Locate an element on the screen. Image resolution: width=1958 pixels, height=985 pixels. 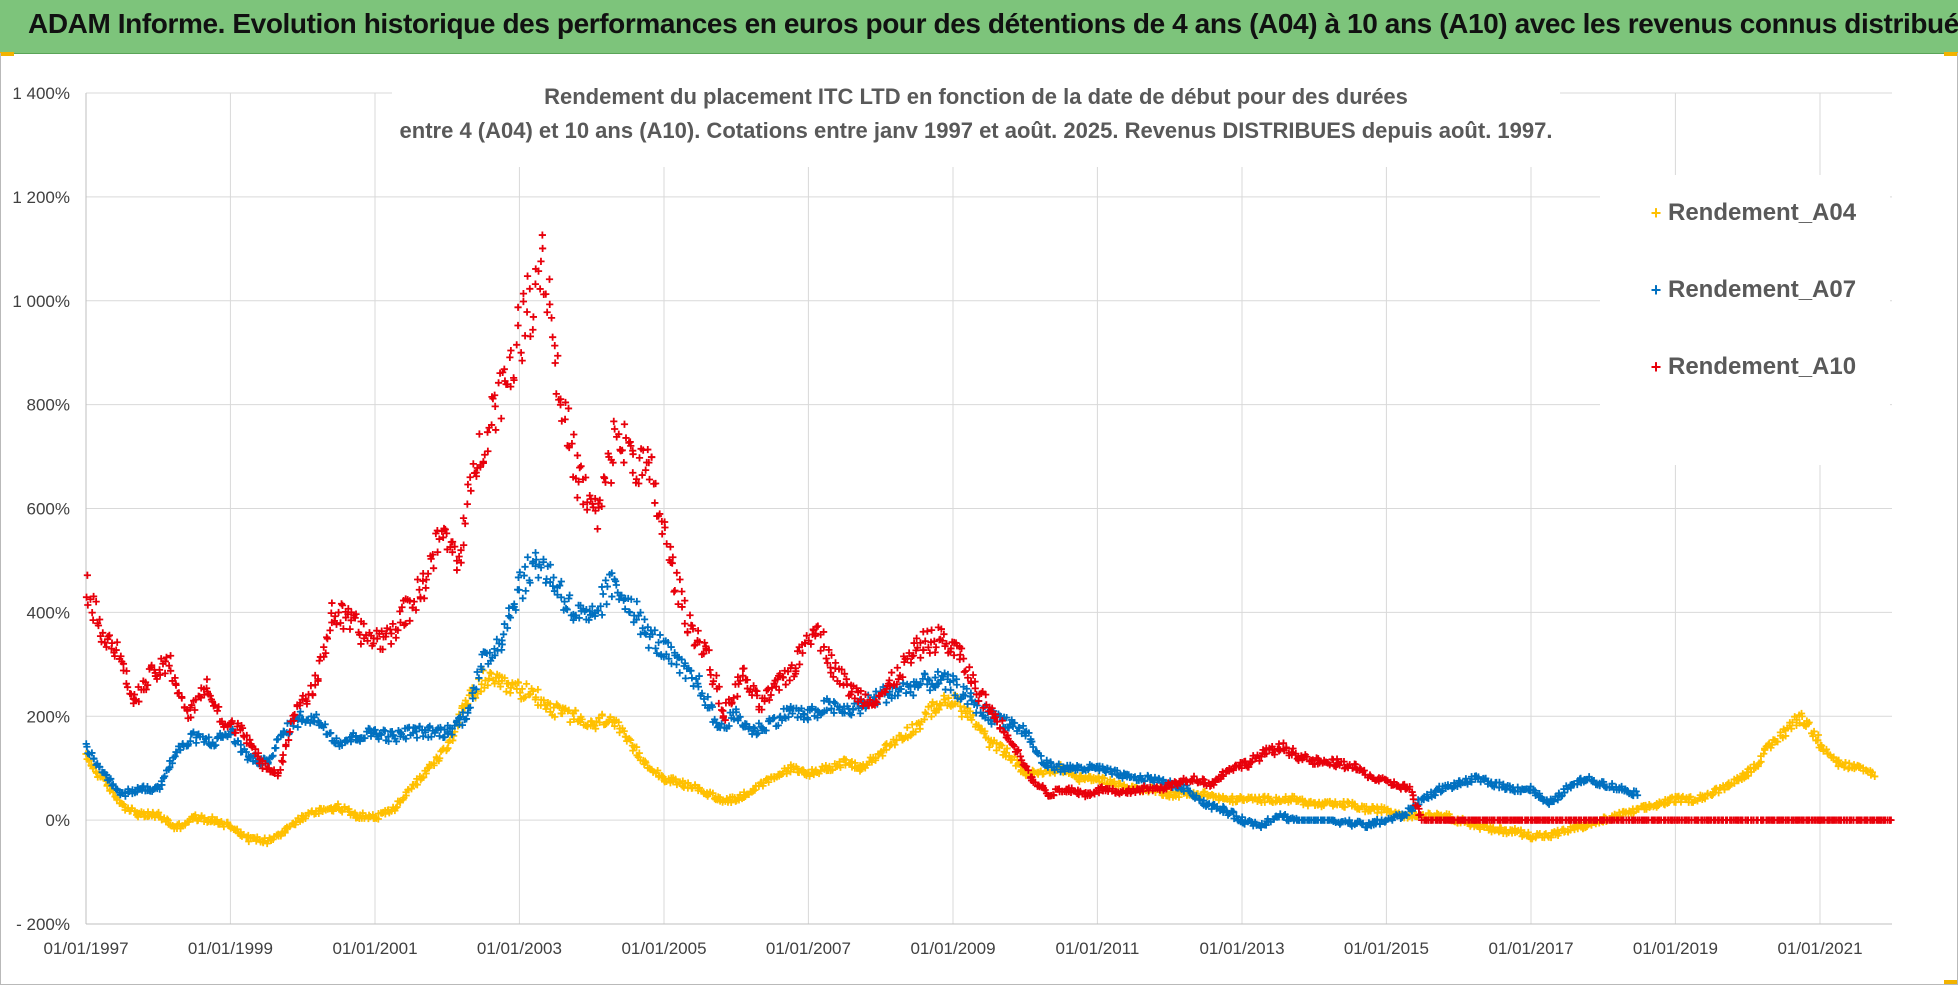
legend-item-a04: + Rendement_A04 is located at coordinates (1754, 212).